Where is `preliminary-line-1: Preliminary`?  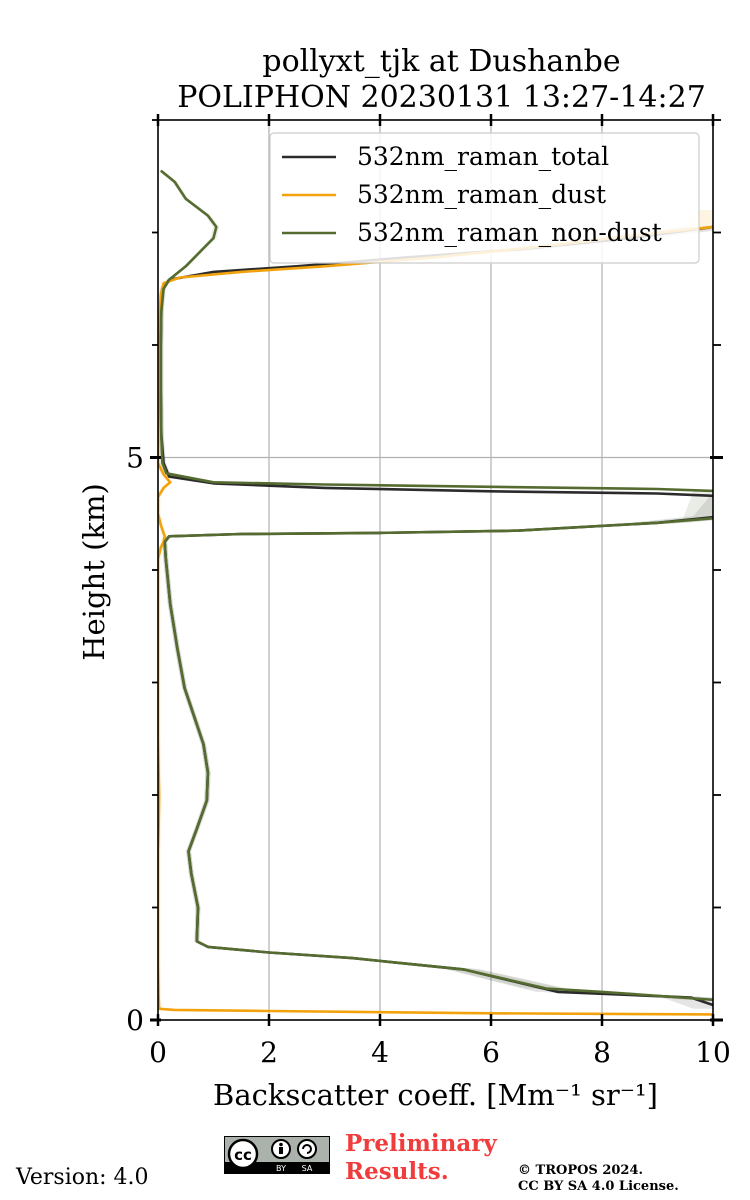
preliminary-line-1: Preliminary is located at coordinates (421, 1143).